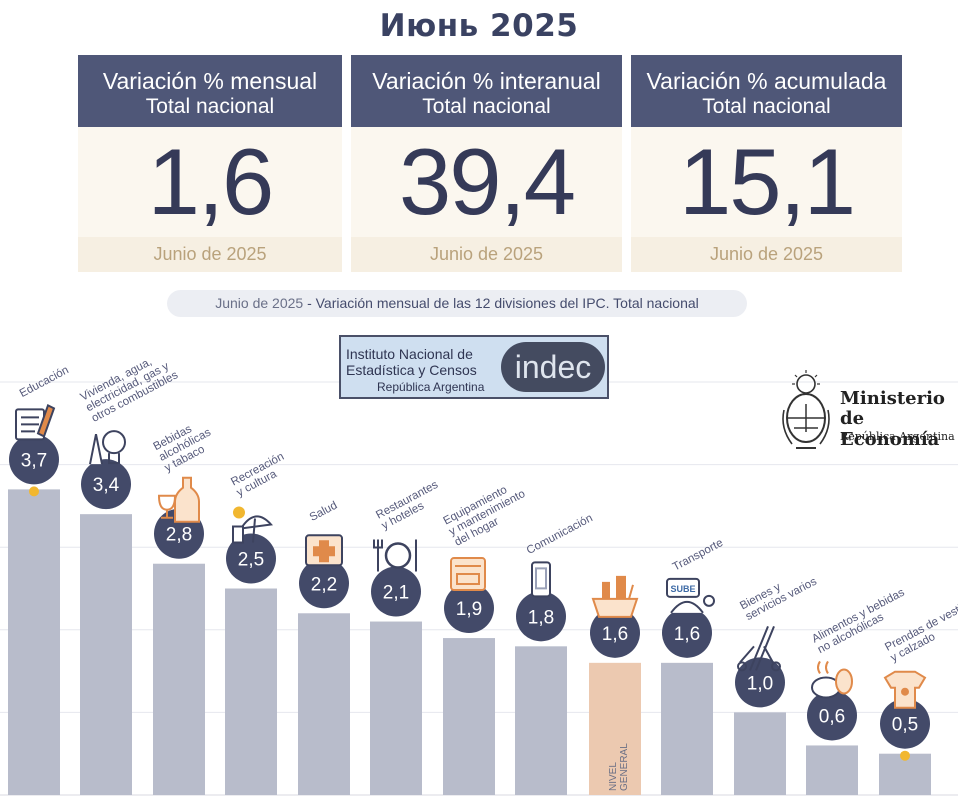 The width and height of the screenshot is (958, 802). Describe the element at coordinates (560, 534) in the screenshot. I see `category-label-7: Comunicación` at that location.